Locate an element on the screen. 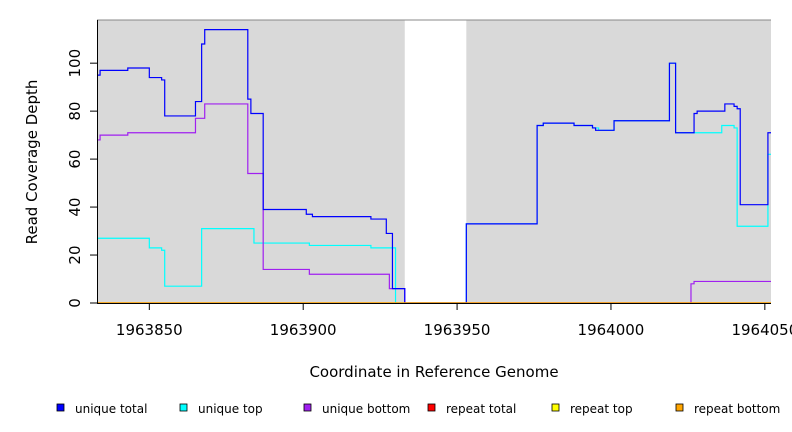 The height and width of the screenshot is (432, 792). x-axis-title: Coordinate in Reference Genome is located at coordinates (433, 372).